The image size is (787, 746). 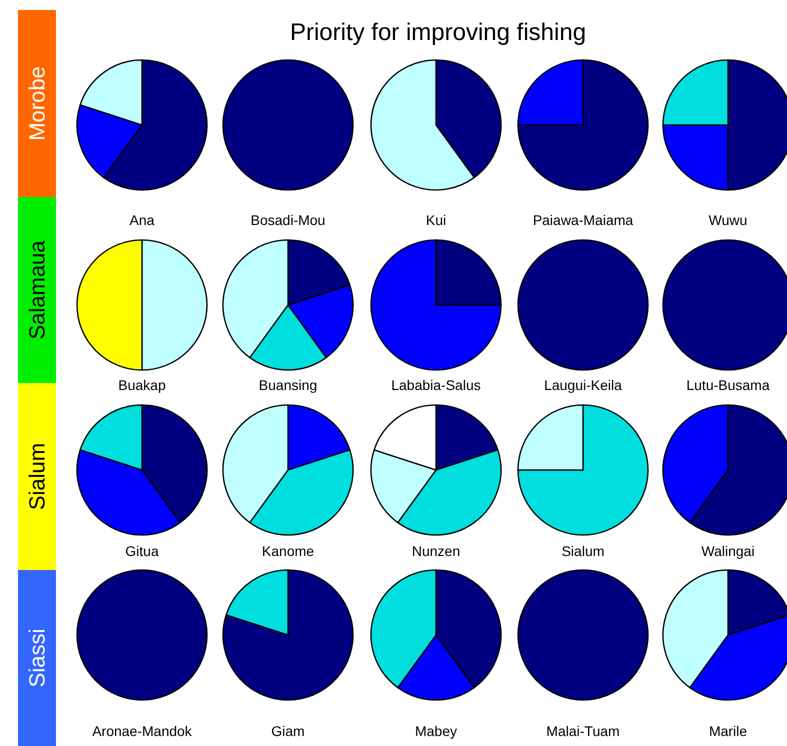 I want to click on text: Buansing, so click(x=288, y=385).